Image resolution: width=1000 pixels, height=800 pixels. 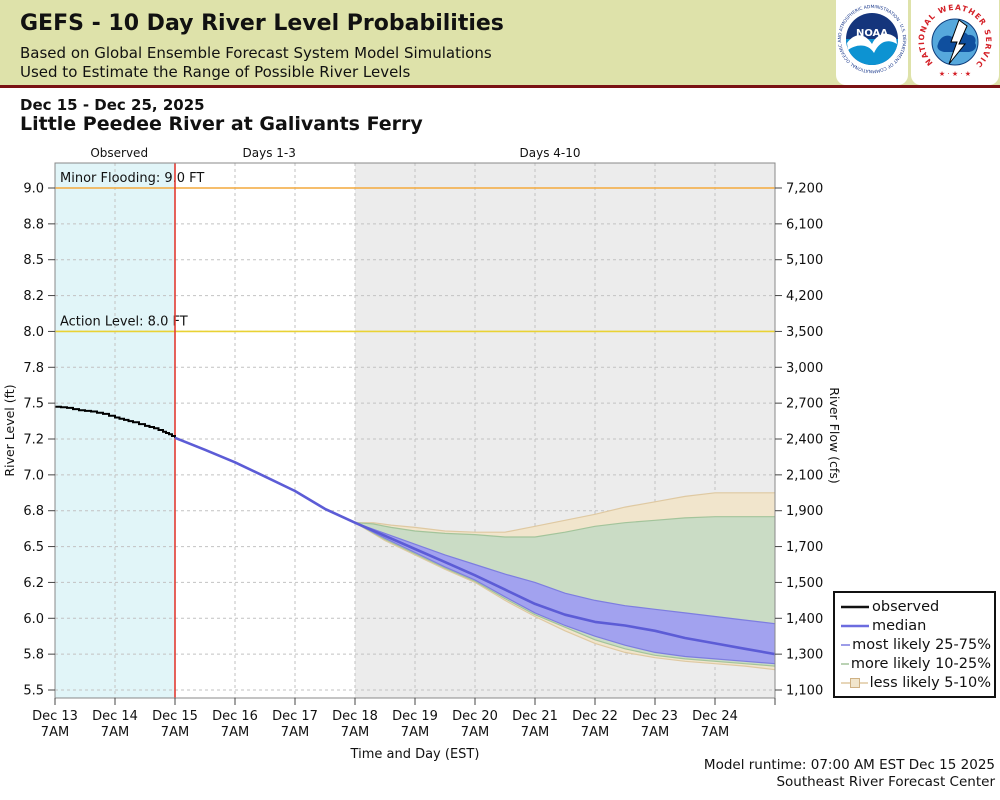 I want to click on y-tick-label-left: 7.2, so click(x=33, y=440).